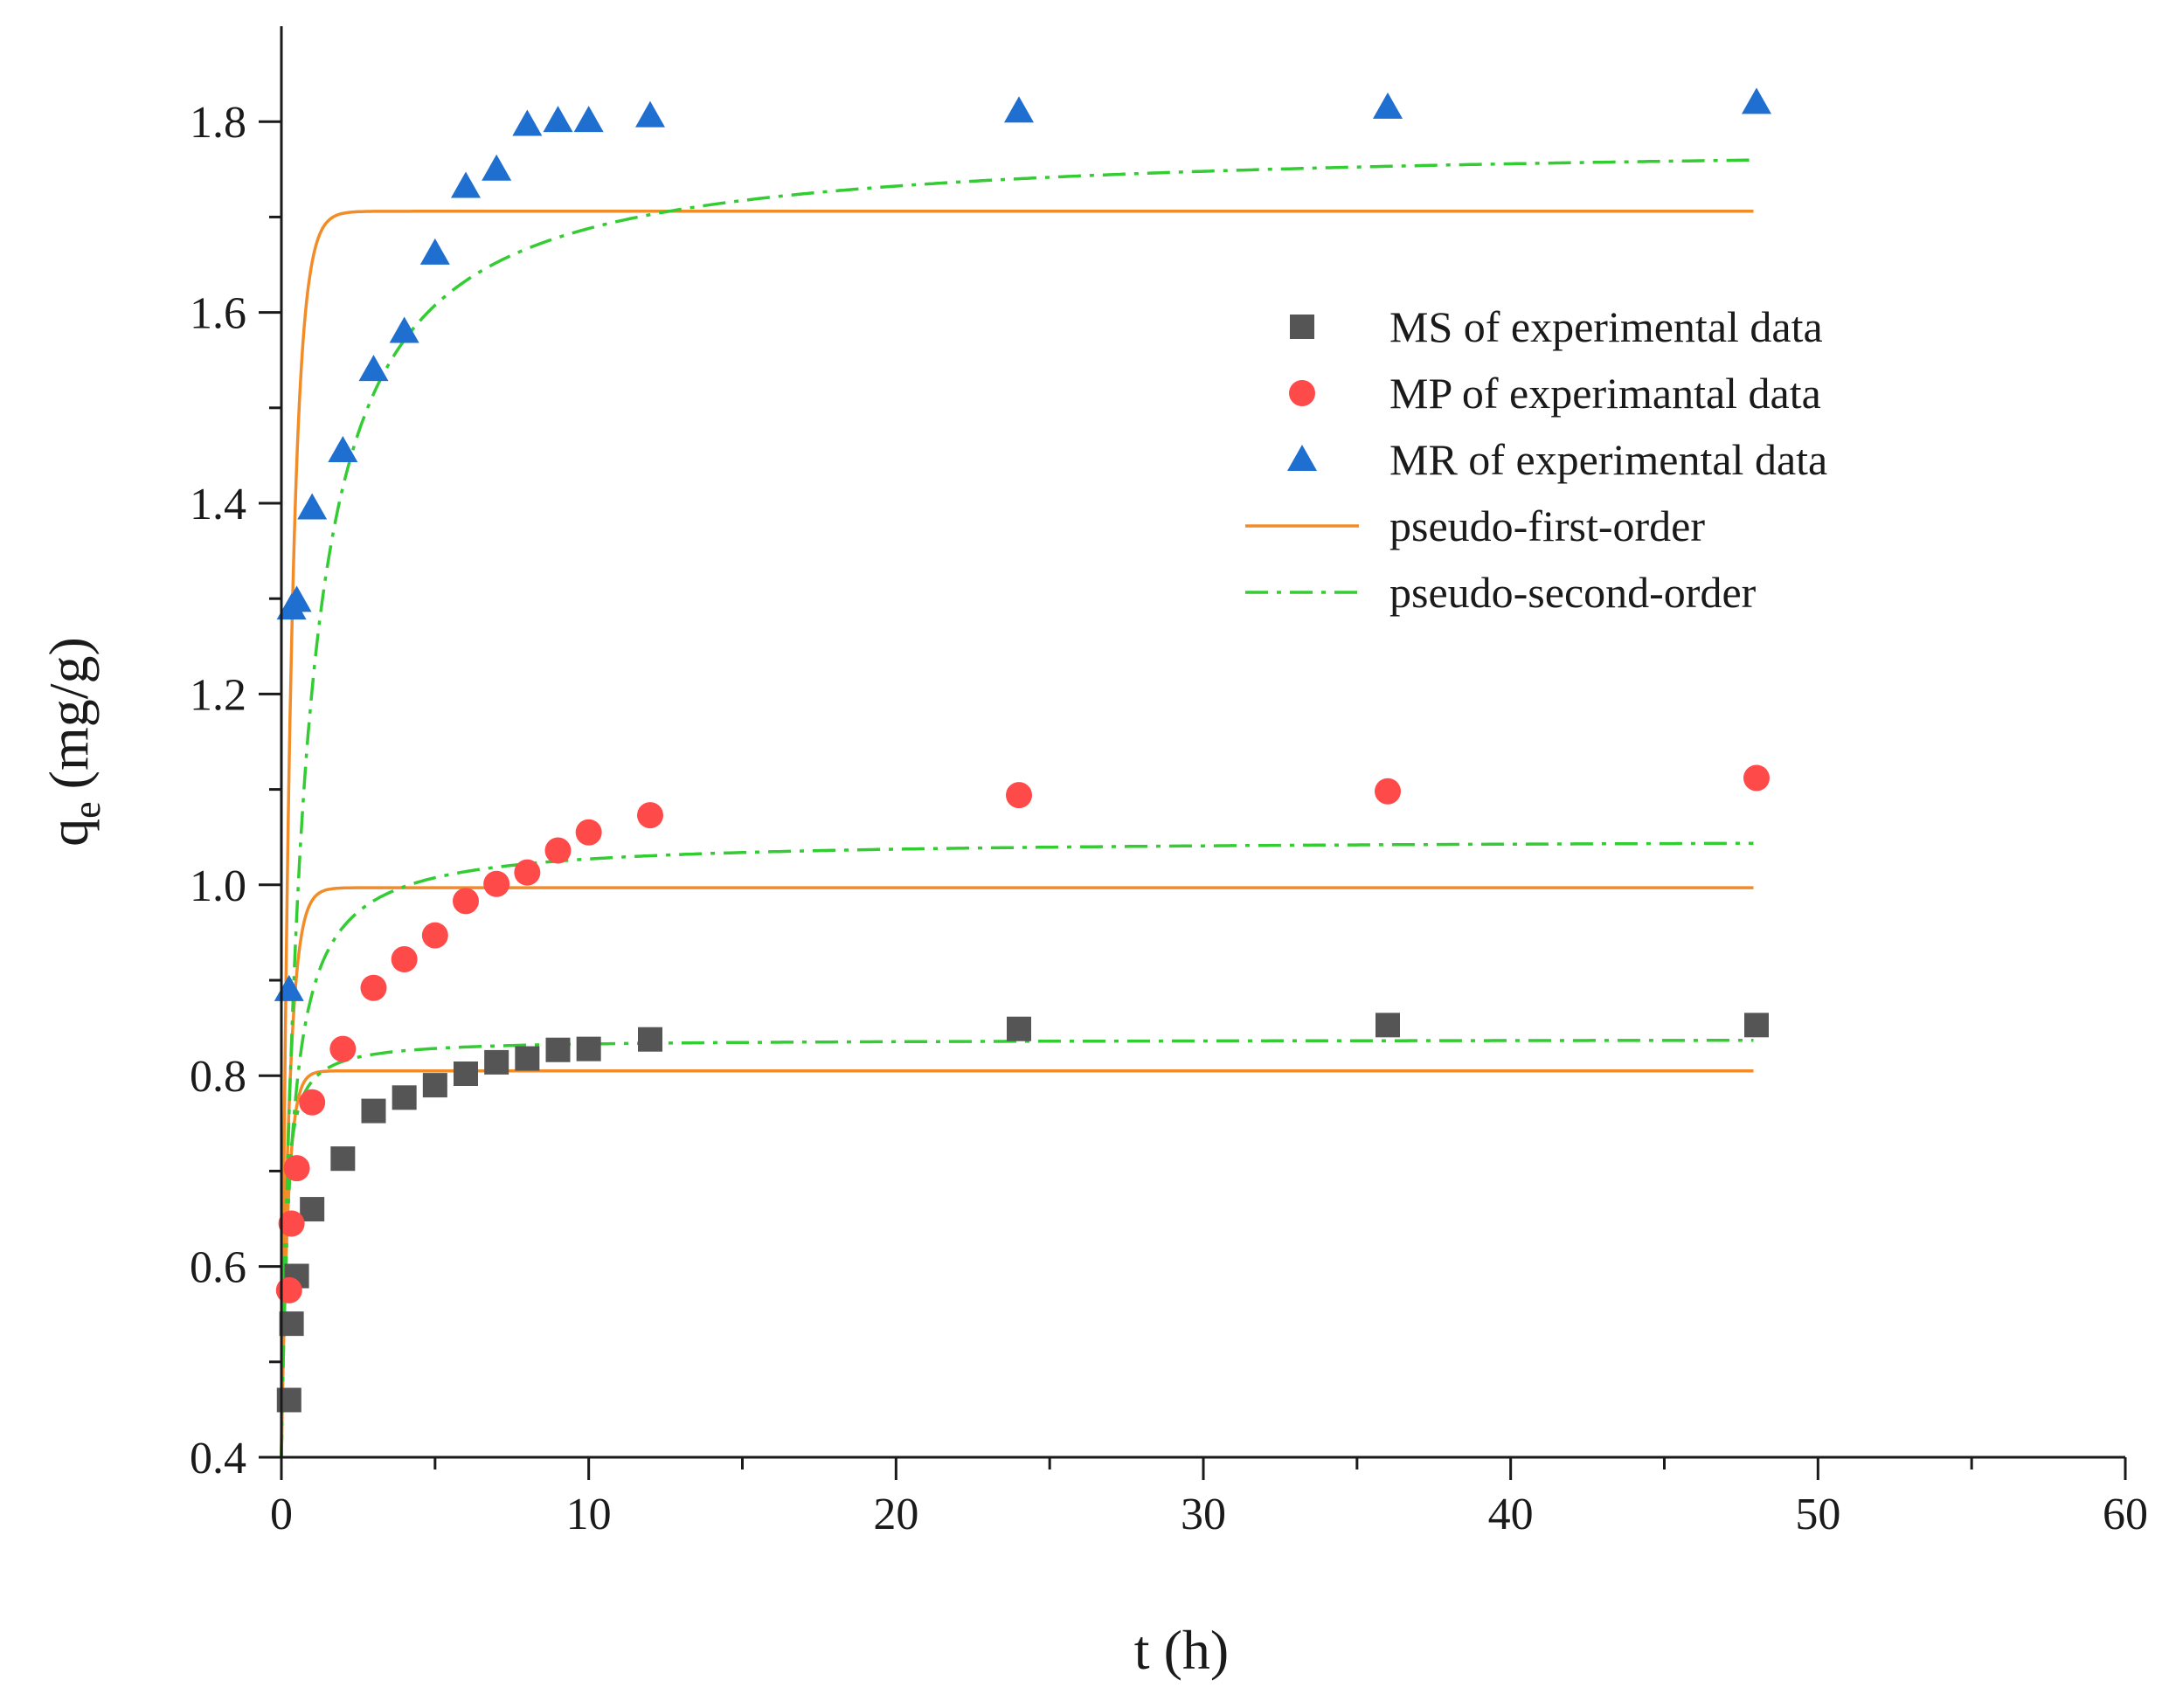 This screenshot has height=1708, width=2169. Describe the element at coordinates (218, 123) in the screenshot. I see `y-tick-label: 1.8` at that location.